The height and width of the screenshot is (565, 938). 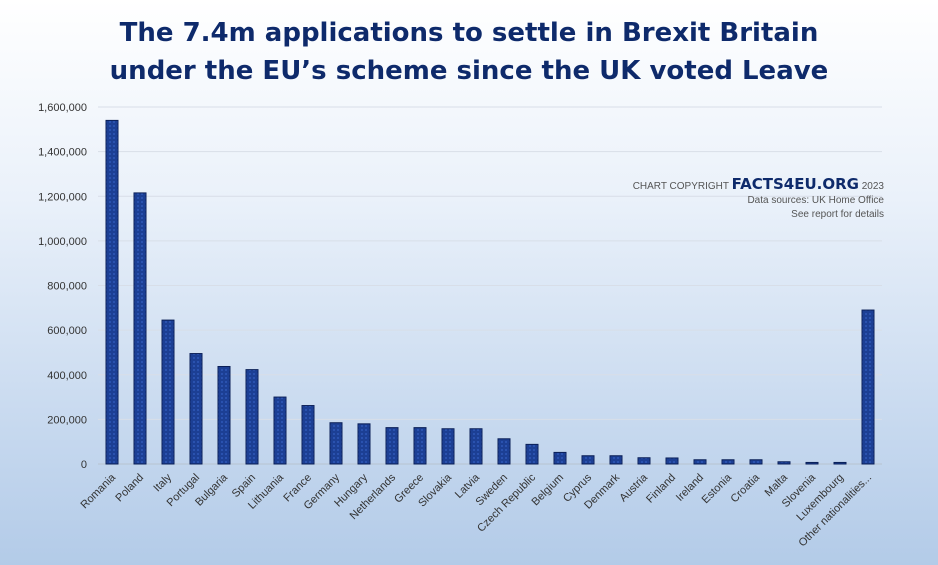 What do you see at coordinates (680, 186) in the screenshot?
I see `copyright-prefix: CHART COPYRIGHT` at bounding box center [680, 186].